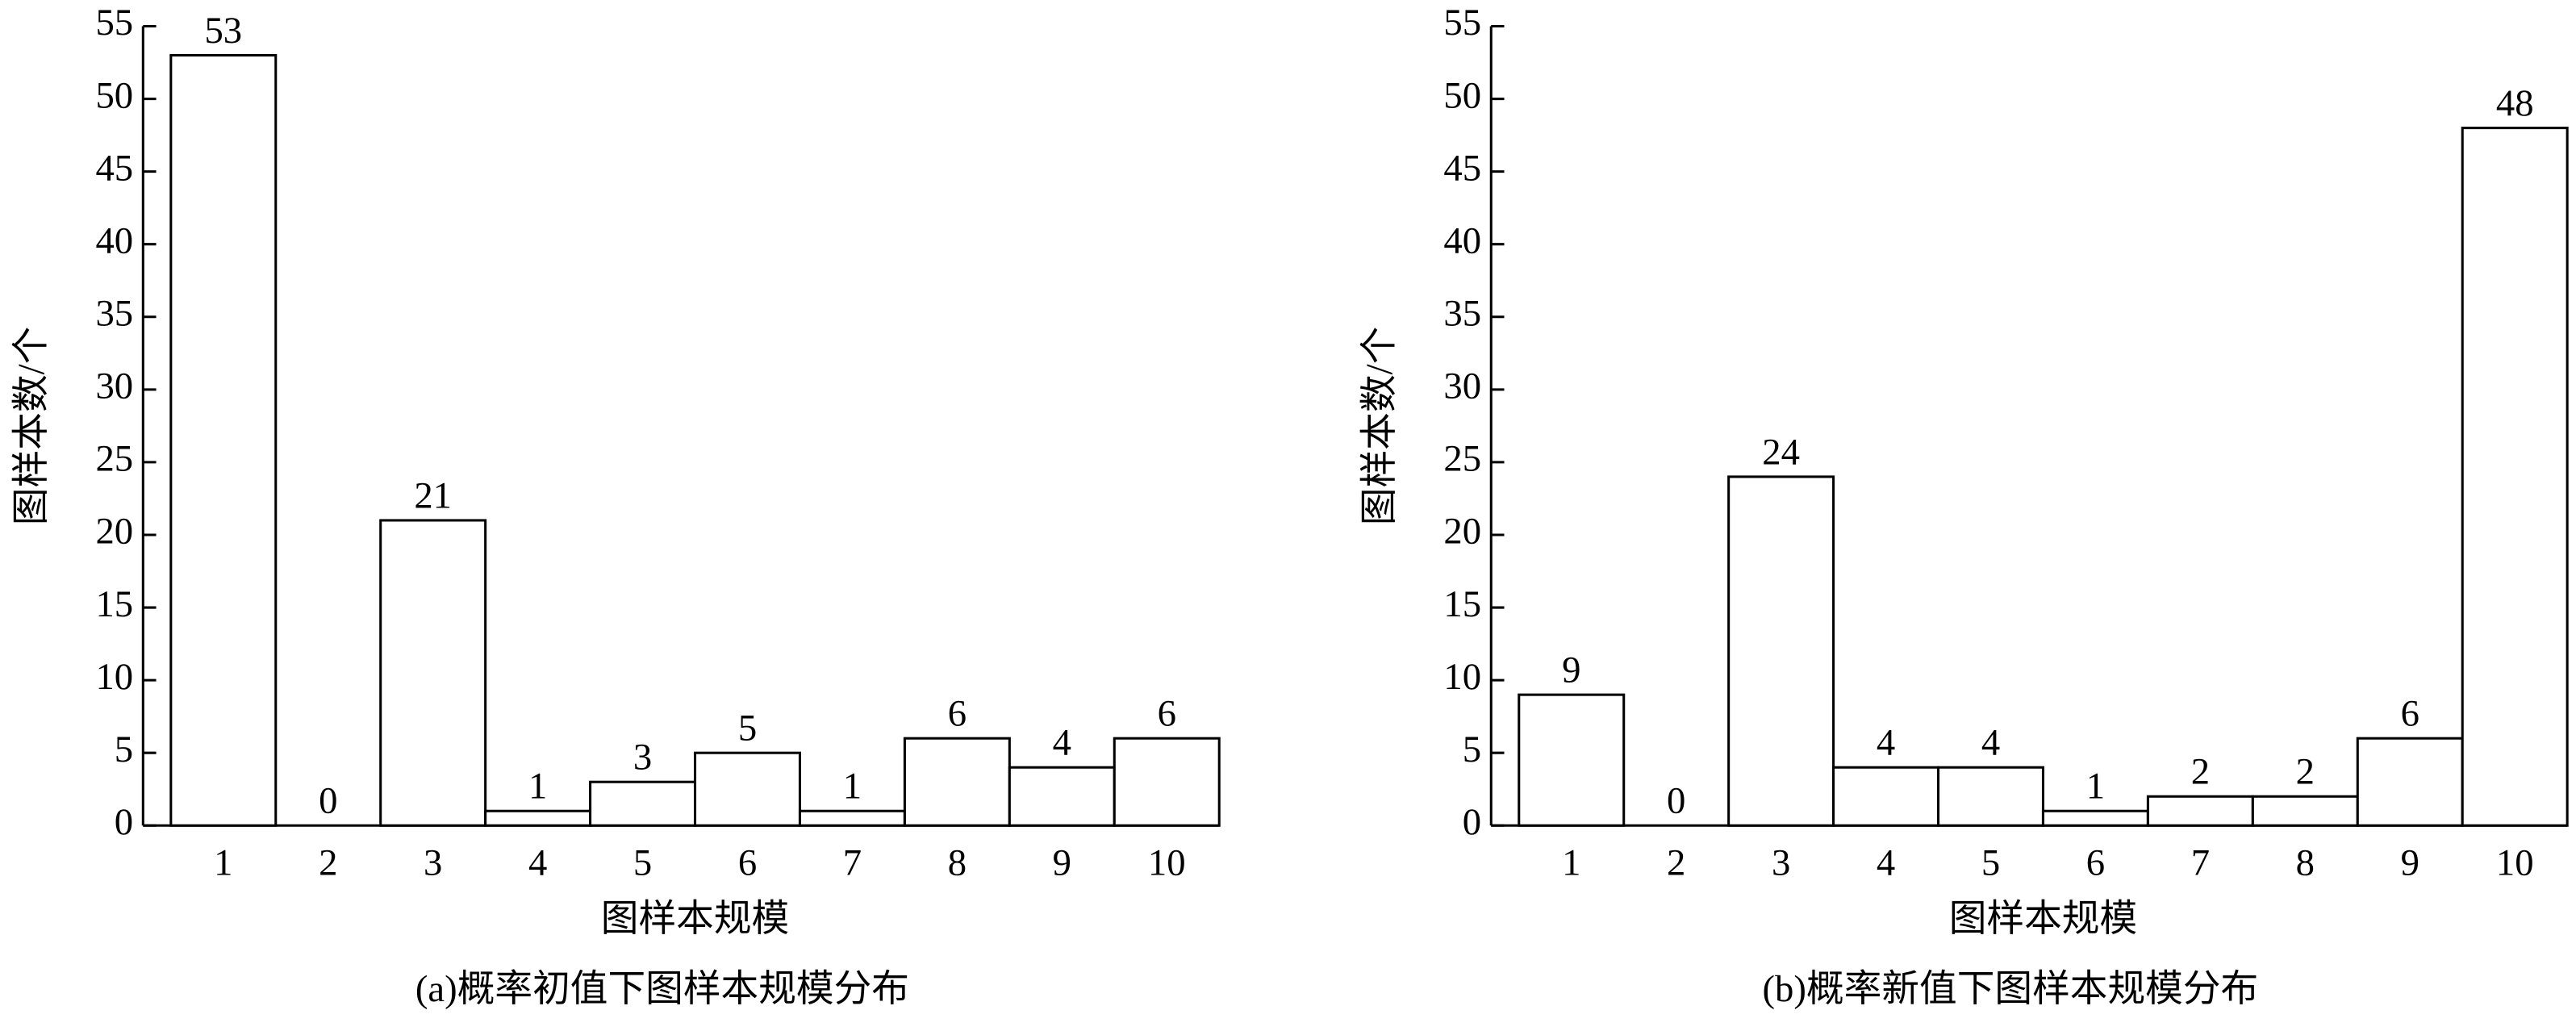 Image resolution: width=2576 pixels, height=1027 pixels. Describe the element at coordinates (2515, 103) in the screenshot. I see `value-label: 48` at that location.